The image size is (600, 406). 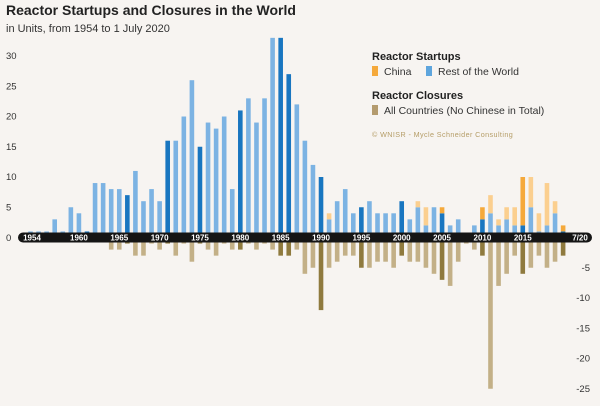 What do you see at coordinates (135, 246) in the screenshot?
I see `bar-closures-1967` at bounding box center [135, 246].